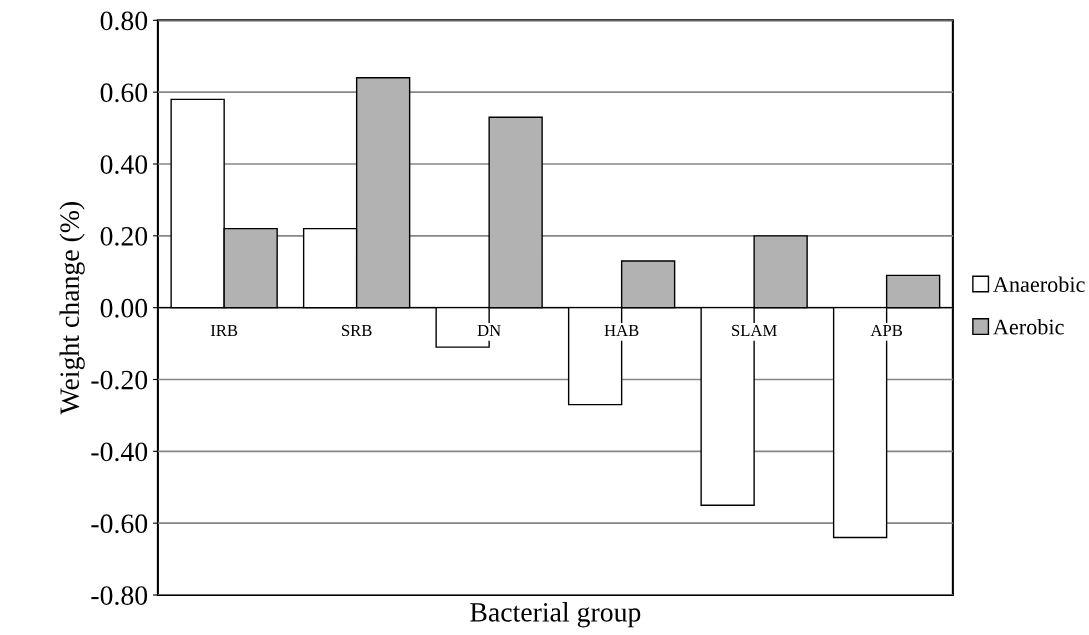  Describe the element at coordinates (621, 330) in the screenshot. I see `x-tick-label: HAB` at that location.